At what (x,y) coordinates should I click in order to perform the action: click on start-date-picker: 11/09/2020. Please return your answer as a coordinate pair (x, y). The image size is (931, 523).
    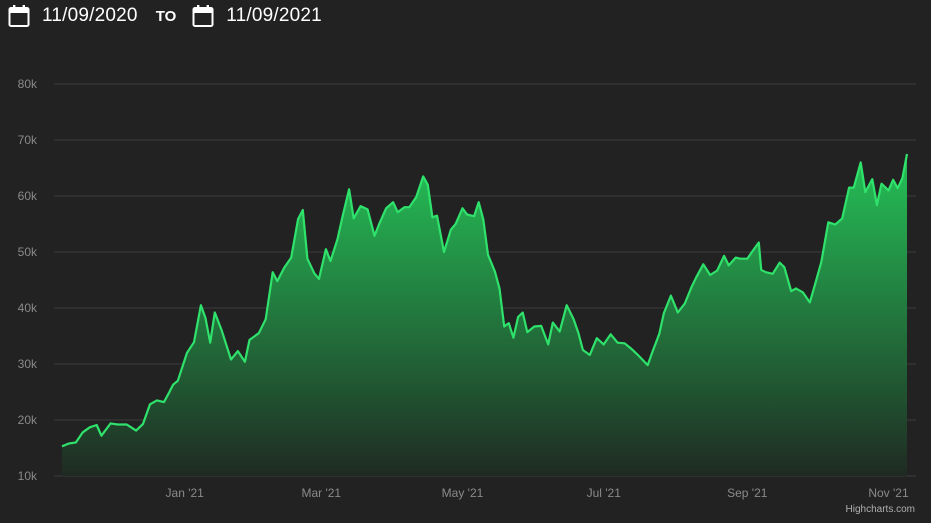
    Looking at the image, I should click on (73, 16).